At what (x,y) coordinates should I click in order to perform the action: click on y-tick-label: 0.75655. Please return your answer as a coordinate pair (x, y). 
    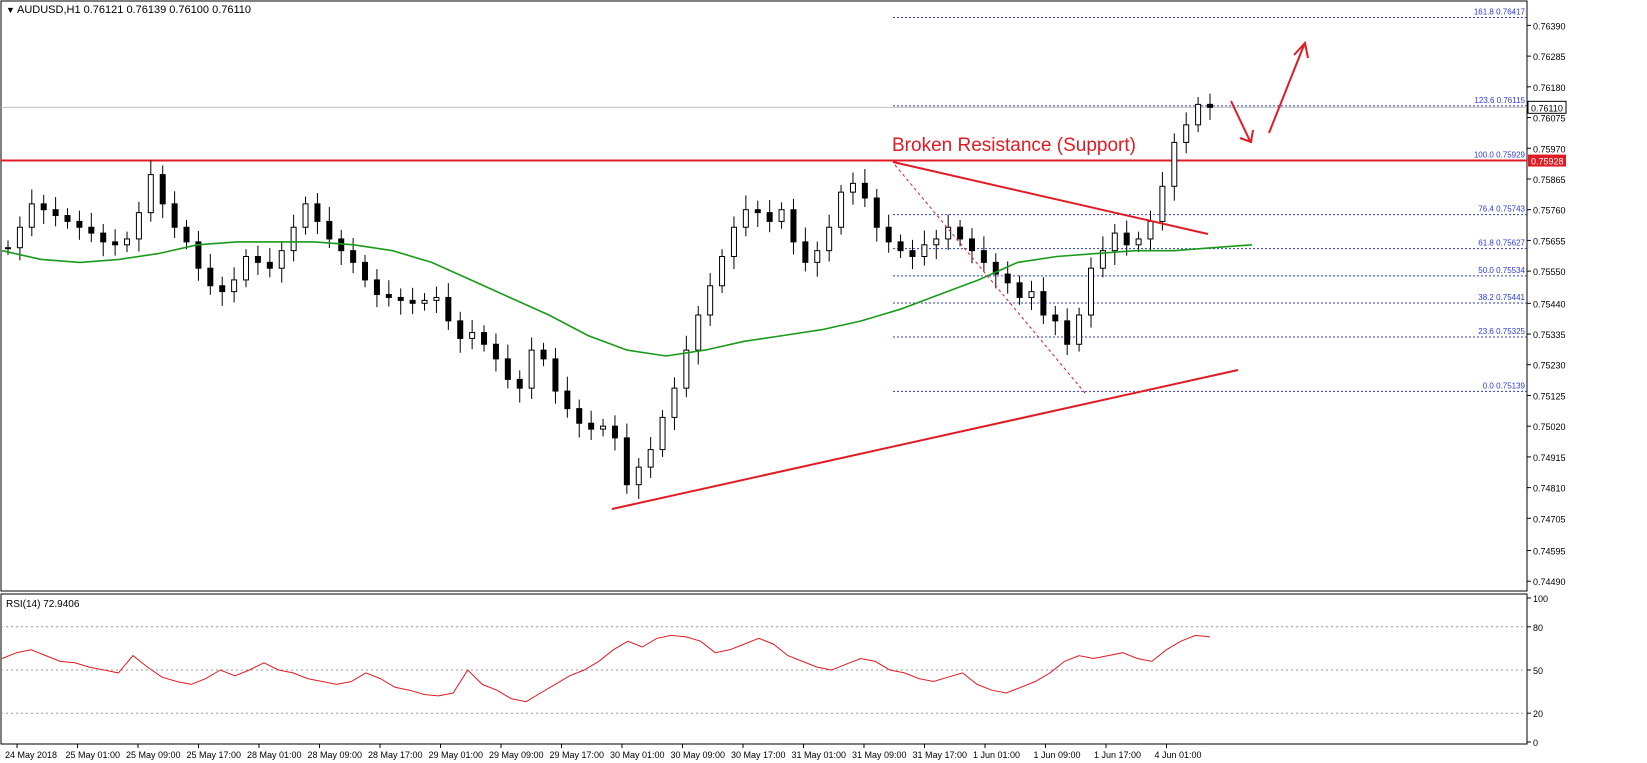
    Looking at the image, I should click on (1549, 241).